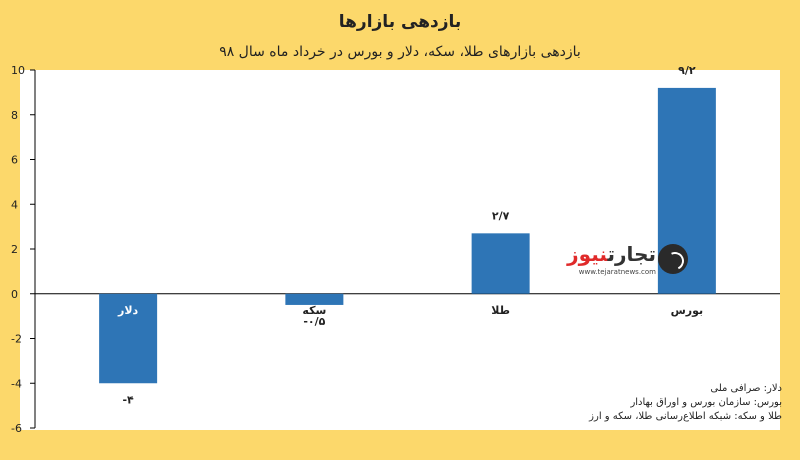 The height and width of the screenshot is (460, 800). I want to click on y-tick-label: -6, so click(16, 428).